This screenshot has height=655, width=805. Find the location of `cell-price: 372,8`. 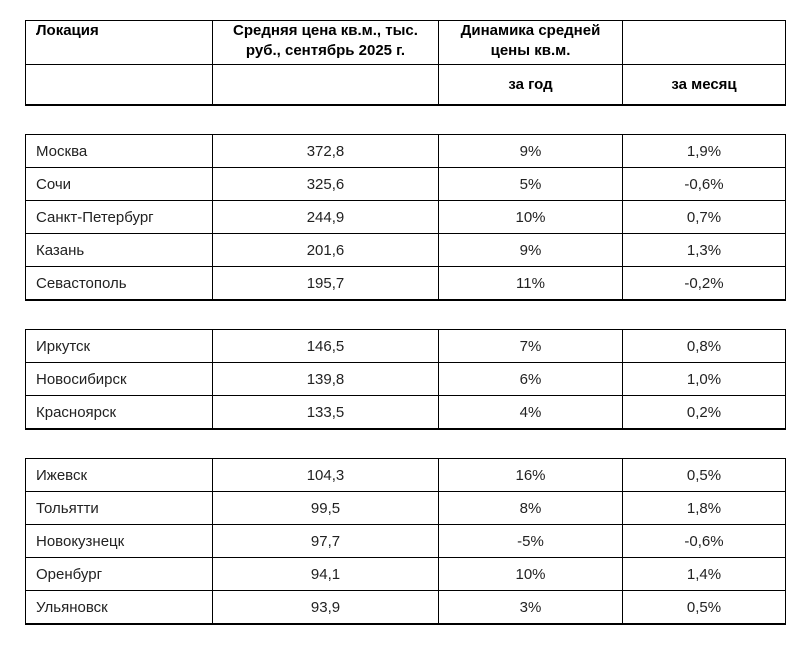

cell-price: 372,8 is located at coordinates (325, 151).